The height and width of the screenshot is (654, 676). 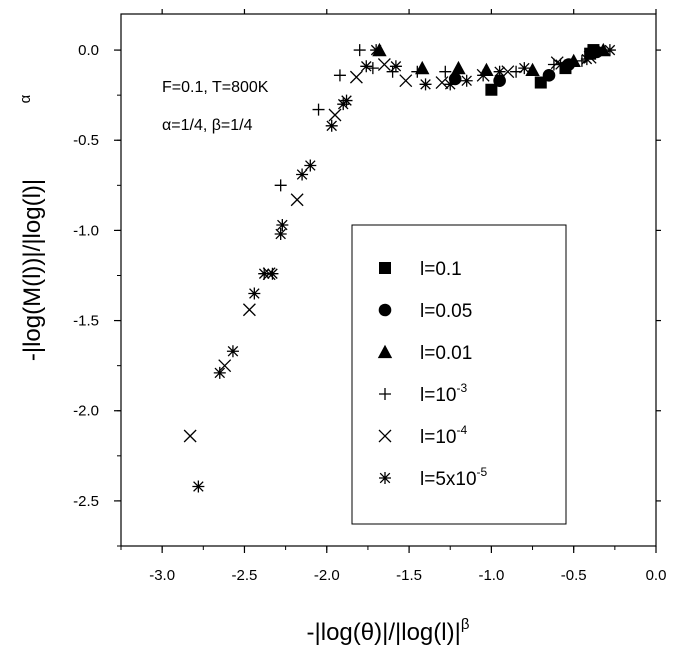 I want to click on legend-marker-asterisk, so click(x=385, y=478).